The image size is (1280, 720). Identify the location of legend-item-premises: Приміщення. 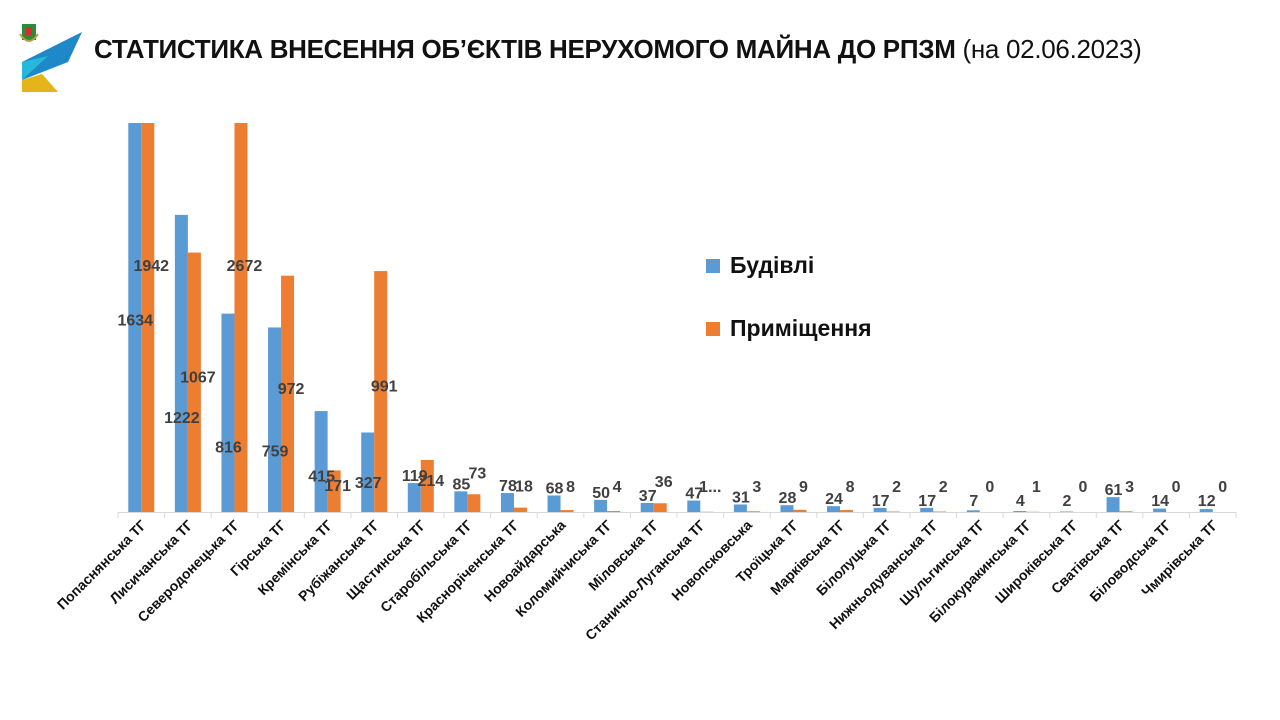
(789, 328).